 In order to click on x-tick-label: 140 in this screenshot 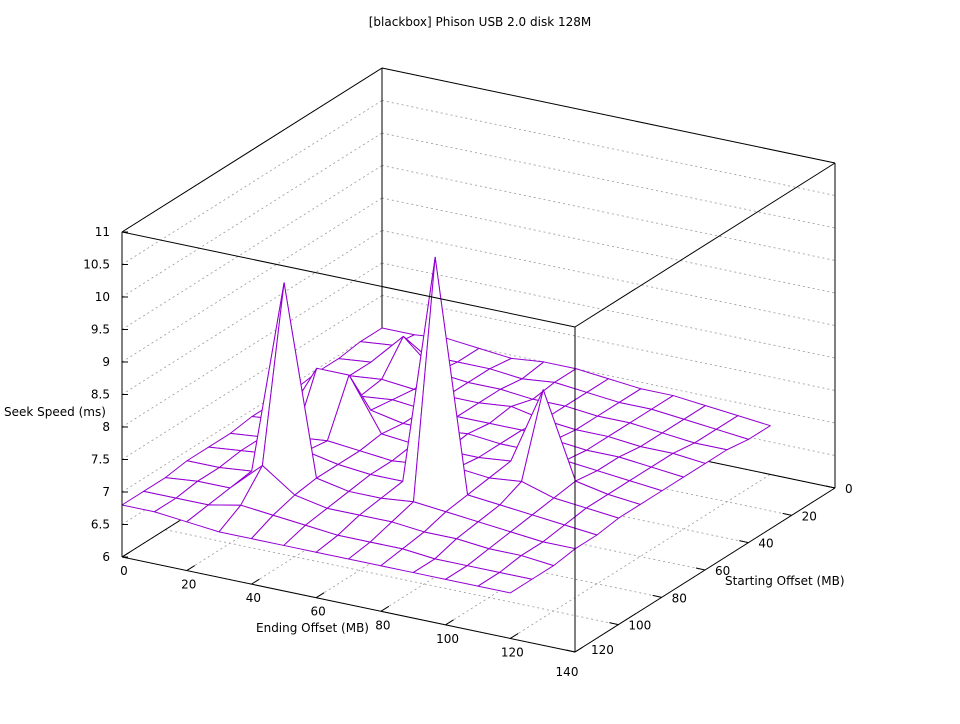, I will do `click(567, 672)`.